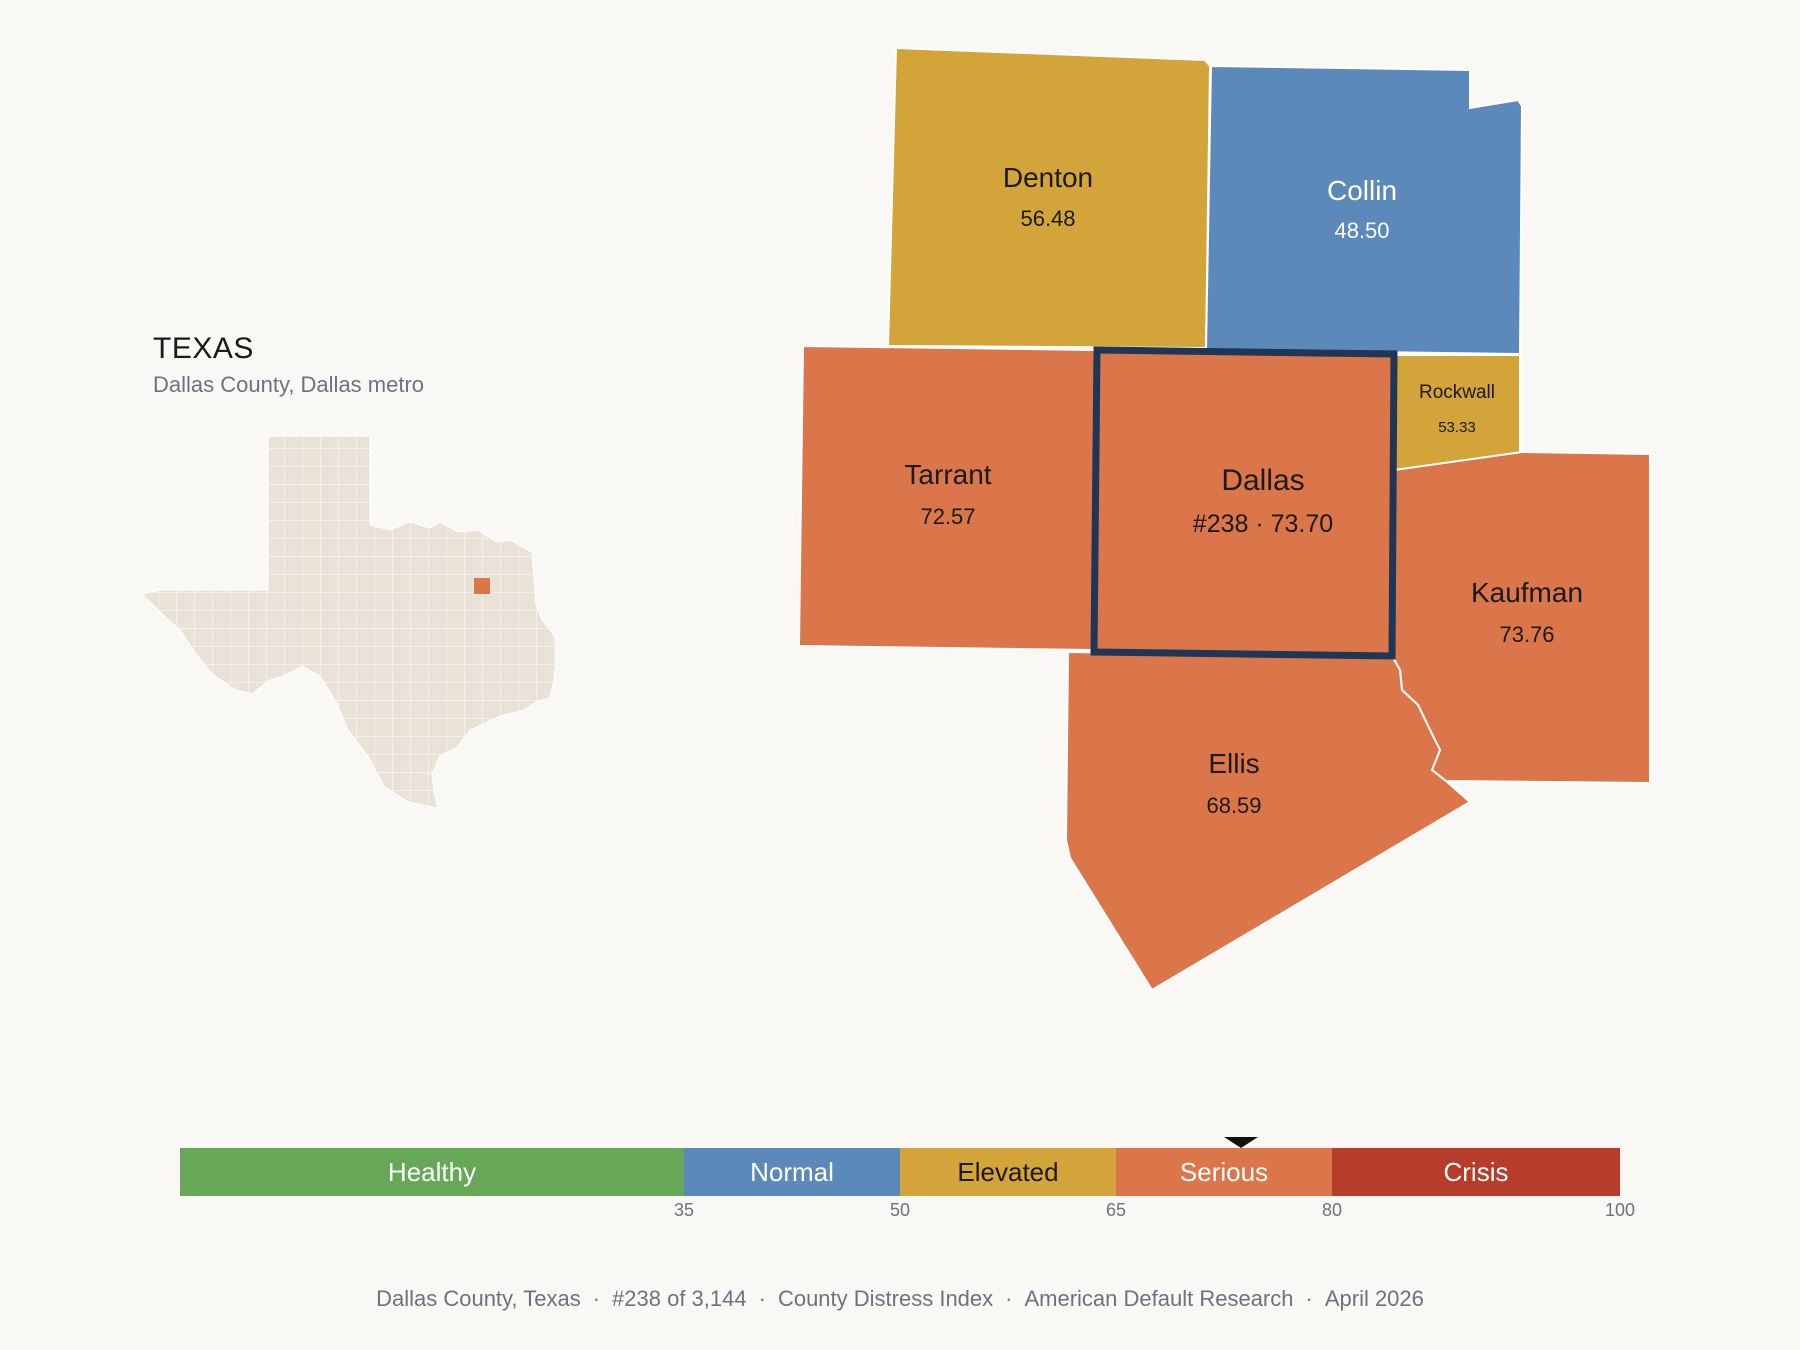 Image resolution: width=1800 pixels, height=1350 pixels. What do you see at coordinates (289, 384) in the screenshot?
I see `county-subtitle: Dallas County, Dallas metro` at bounding box center [289, 384].